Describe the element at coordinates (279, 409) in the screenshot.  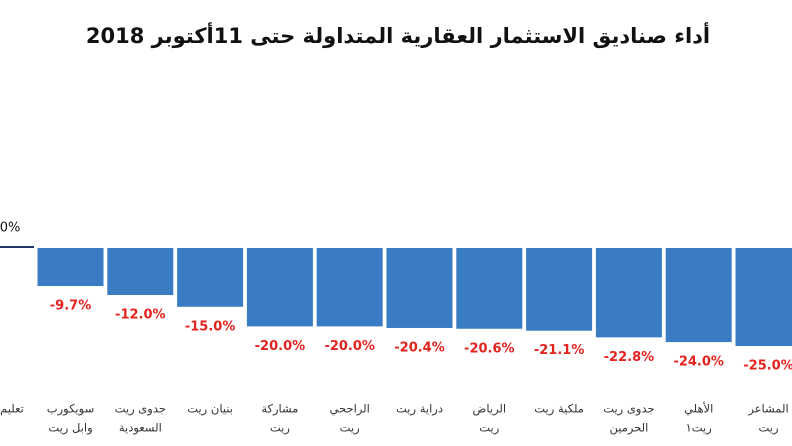
I see `x-tick-label: مشاركة` at that location.